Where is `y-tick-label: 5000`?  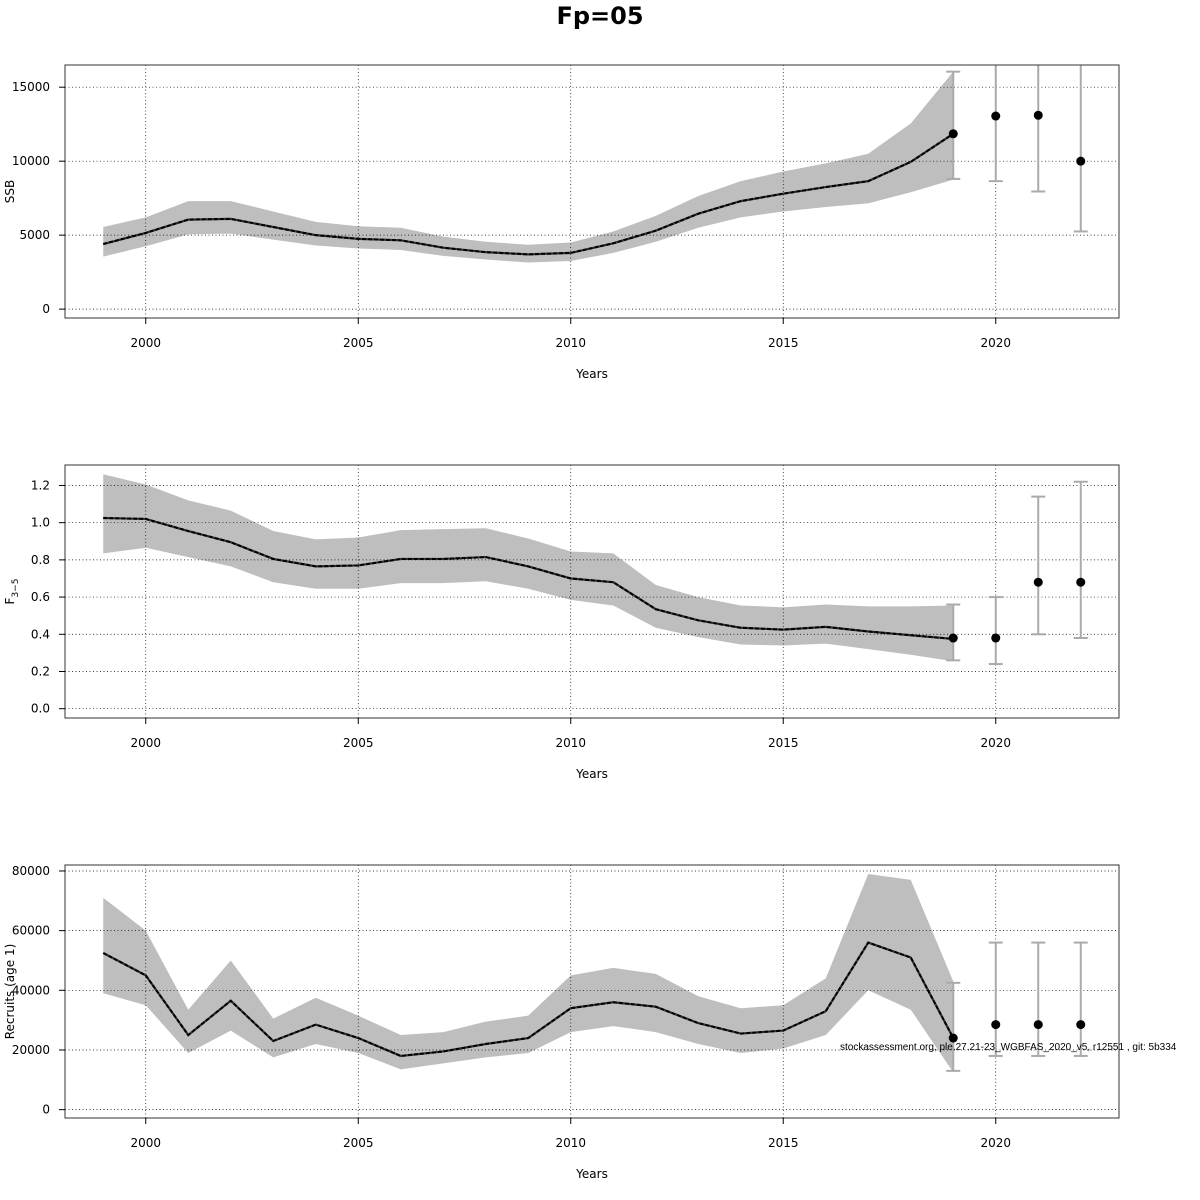
y-tick-label: 5000 is located at coordinates (34, 235).